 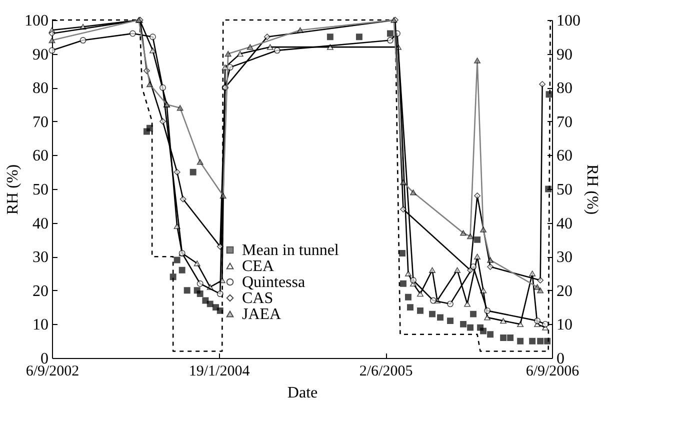 I want to click on y2-tick-label: 70, so click(x=564, y=122).